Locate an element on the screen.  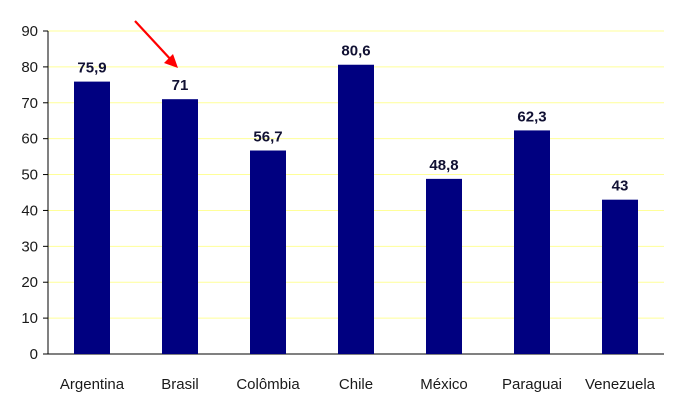
bar-chile is located at coordinates (356, 209).